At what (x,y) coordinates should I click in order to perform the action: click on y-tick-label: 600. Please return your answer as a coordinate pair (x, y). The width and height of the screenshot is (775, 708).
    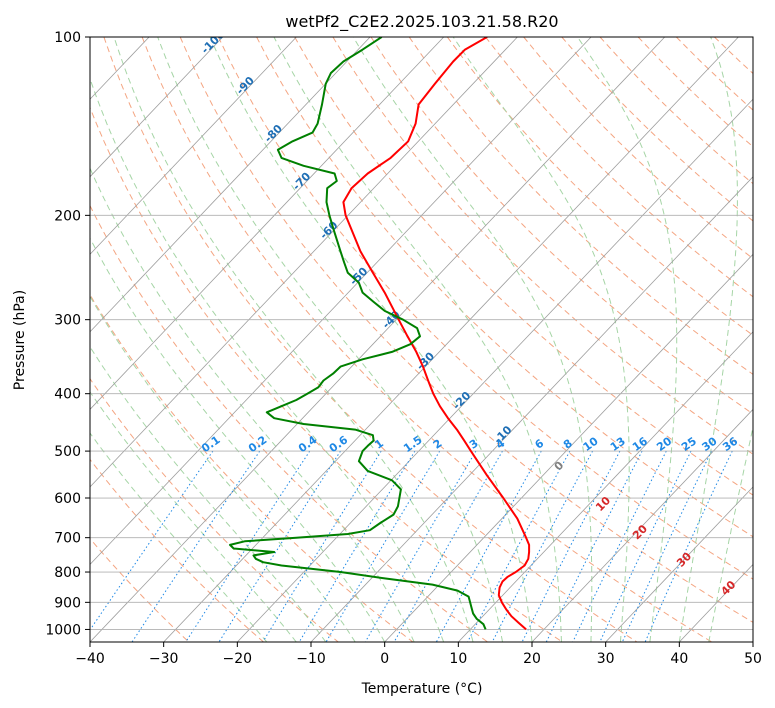
    Looking at the image, I should click on (67, 499).